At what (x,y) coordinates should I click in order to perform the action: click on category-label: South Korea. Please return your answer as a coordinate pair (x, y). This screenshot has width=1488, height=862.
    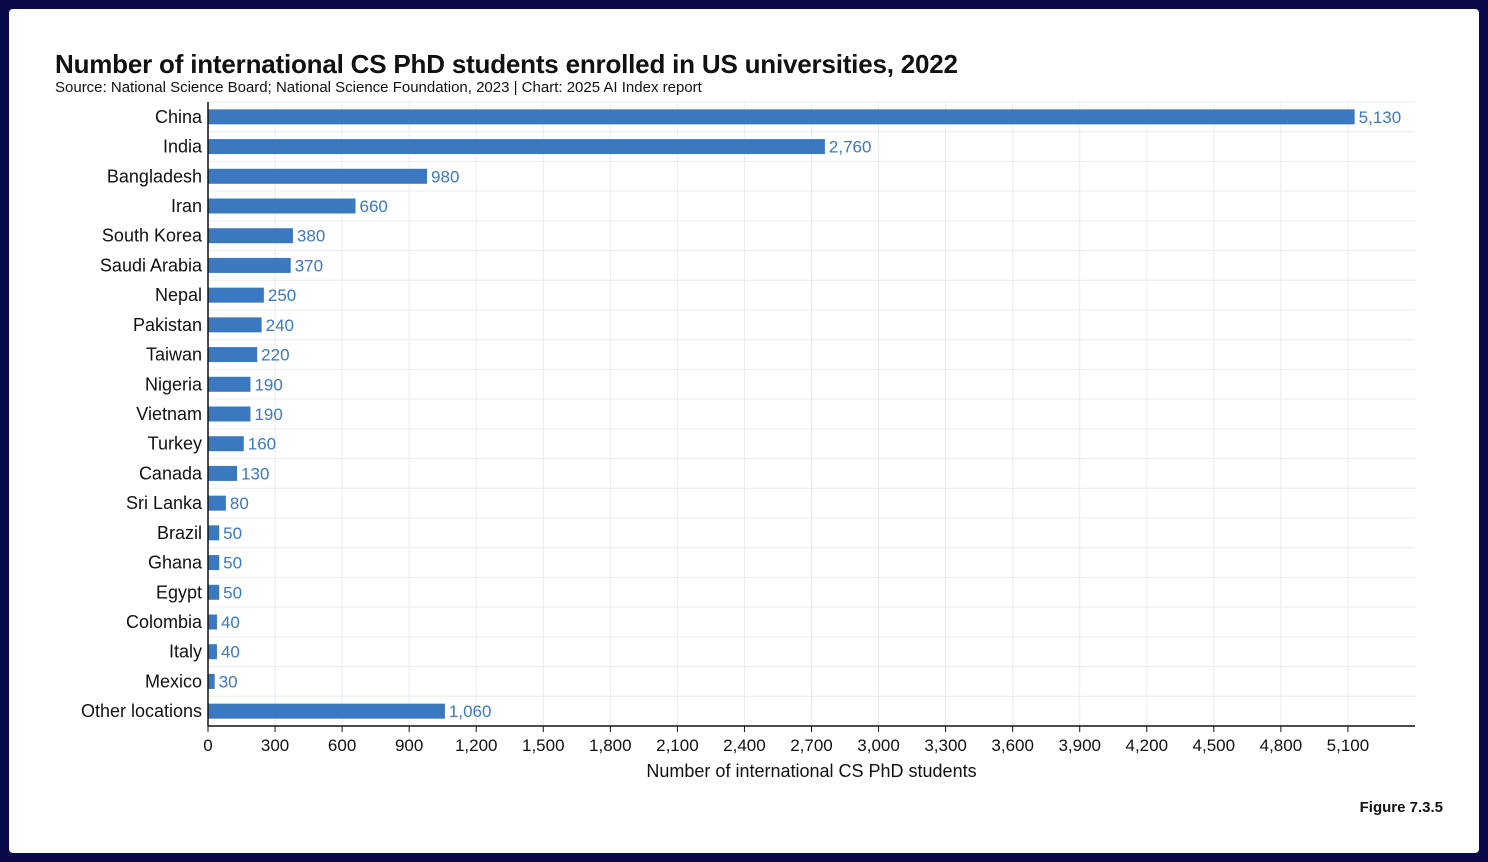
    Looking at the image, I should click on (152, 236).